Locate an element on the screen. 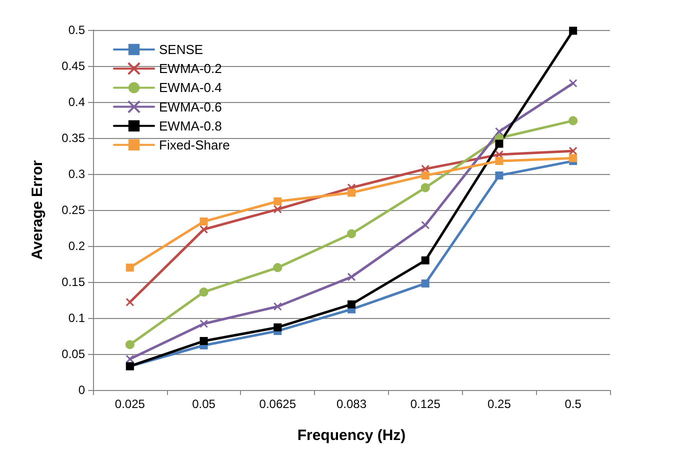  y-tick-label: 0.05 is located at coordinates (74, 354).